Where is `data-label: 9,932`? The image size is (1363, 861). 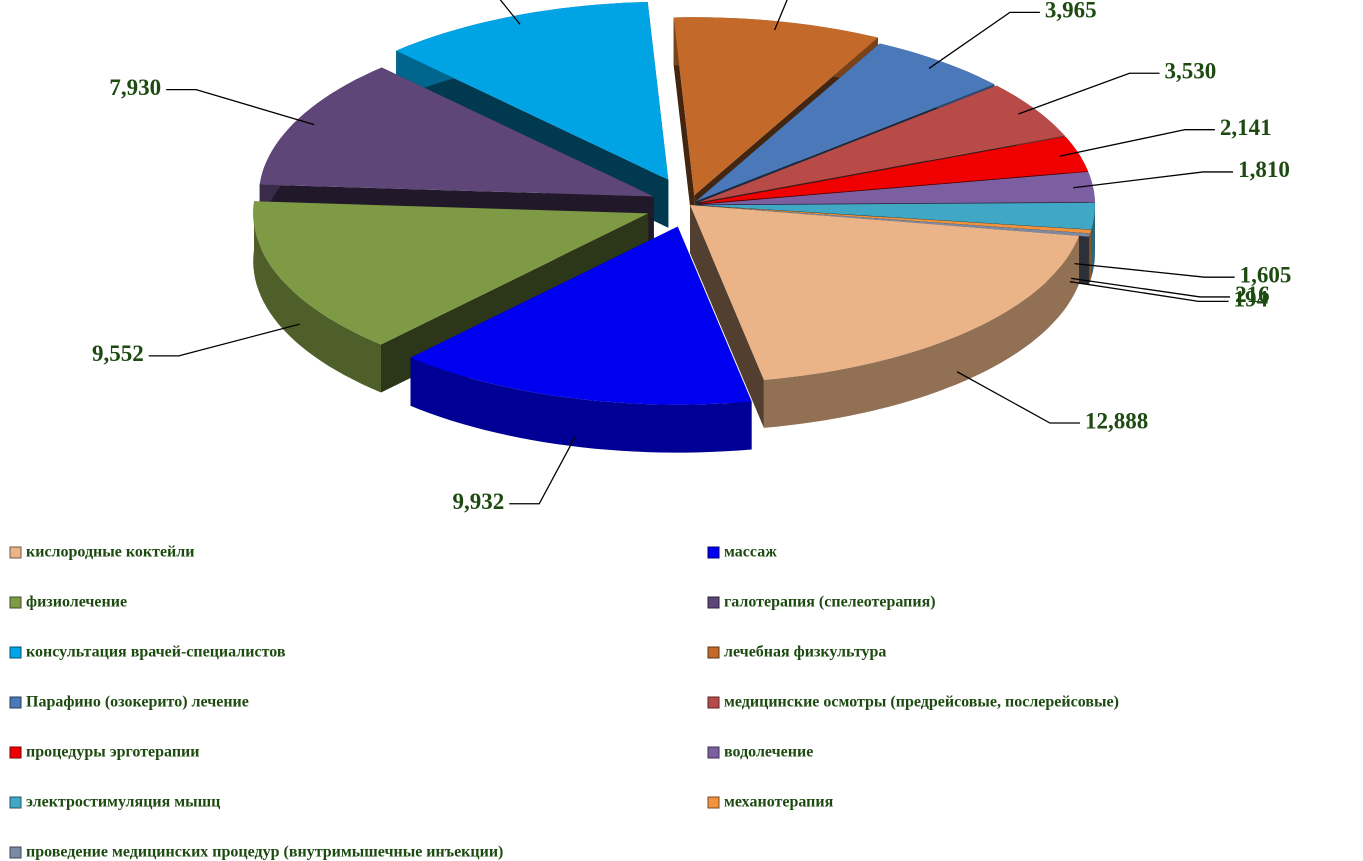 data-label: 9,932 is located at coordinates (478, 501).